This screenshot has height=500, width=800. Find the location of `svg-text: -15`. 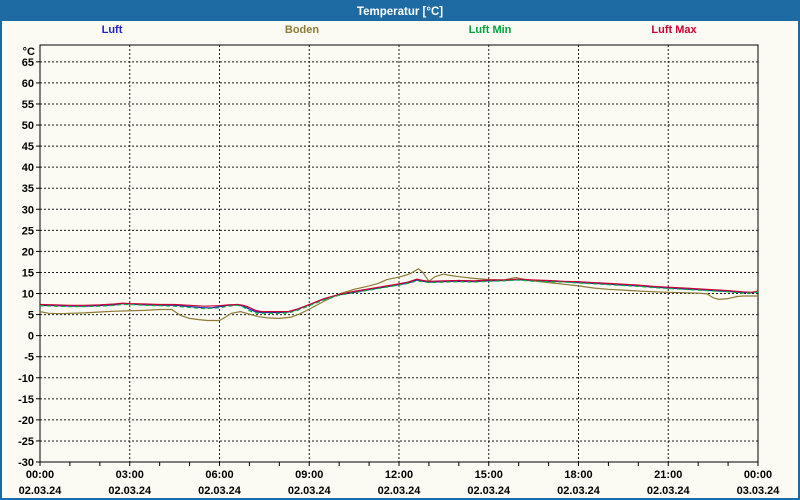

svg-text: -15 is located at coordinates (26, 400).